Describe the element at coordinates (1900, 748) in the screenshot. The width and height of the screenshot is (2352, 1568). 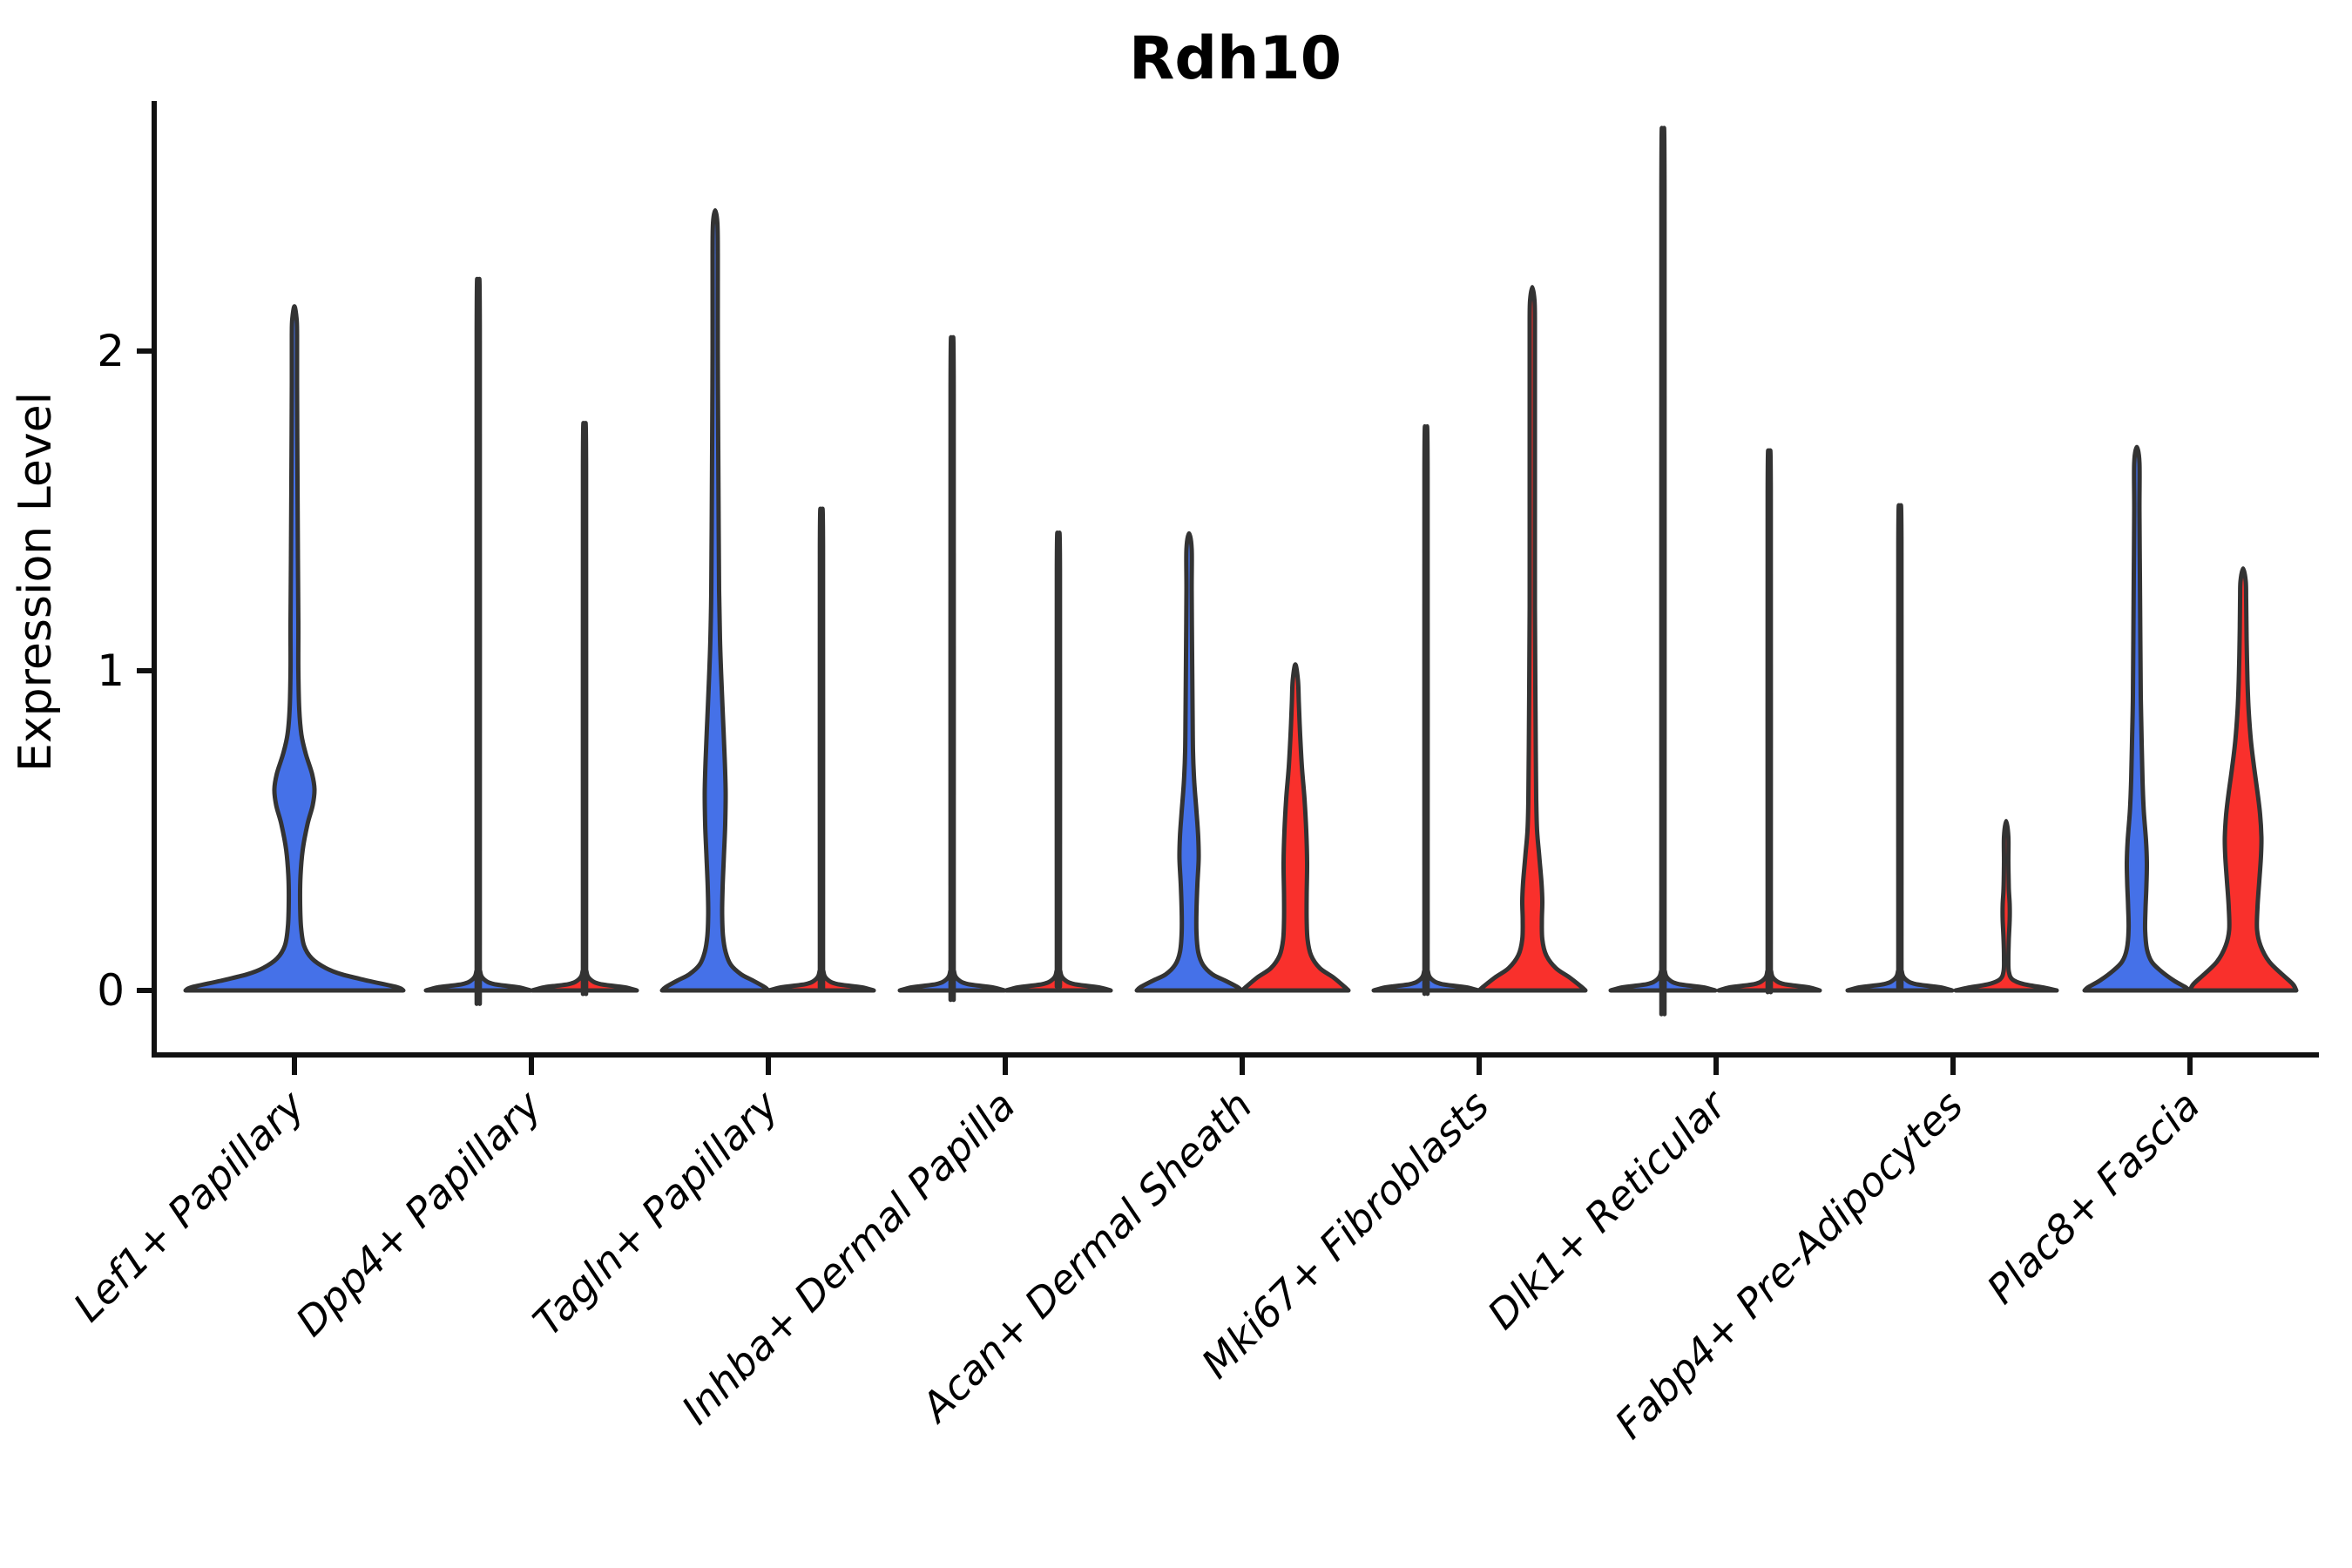
I see `violin-fabp4-pre-adipocytes-blue` at that location.